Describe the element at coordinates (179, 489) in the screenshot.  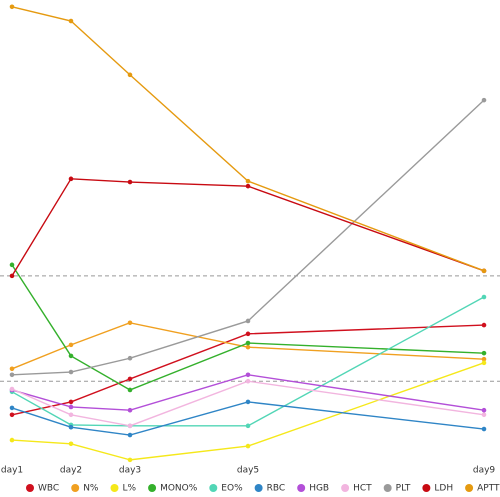
I see `legend-label: MONO%` at that location.